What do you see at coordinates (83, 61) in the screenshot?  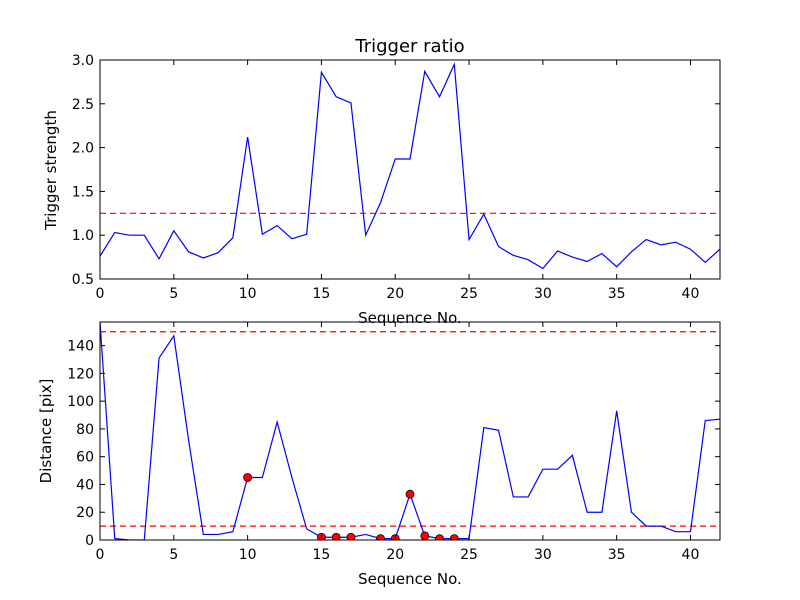 I see `y-tick-label: 3.0` at bounding box center [83, 61].